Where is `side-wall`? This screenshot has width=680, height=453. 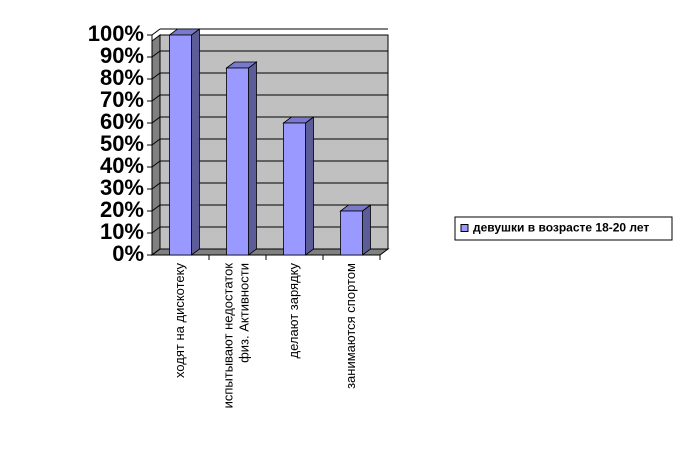
side-wall is located at coordinates (156, 145).